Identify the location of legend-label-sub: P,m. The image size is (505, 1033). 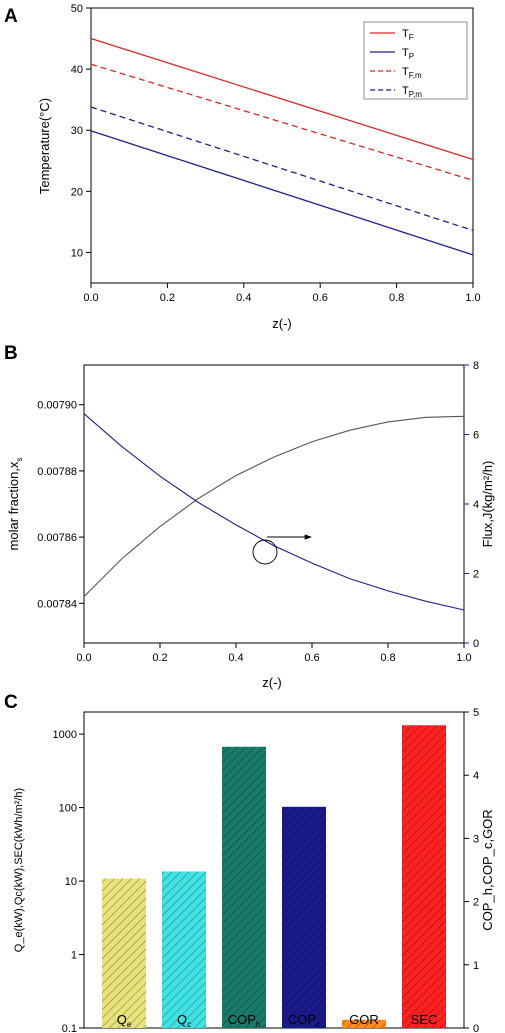
(416, 94).